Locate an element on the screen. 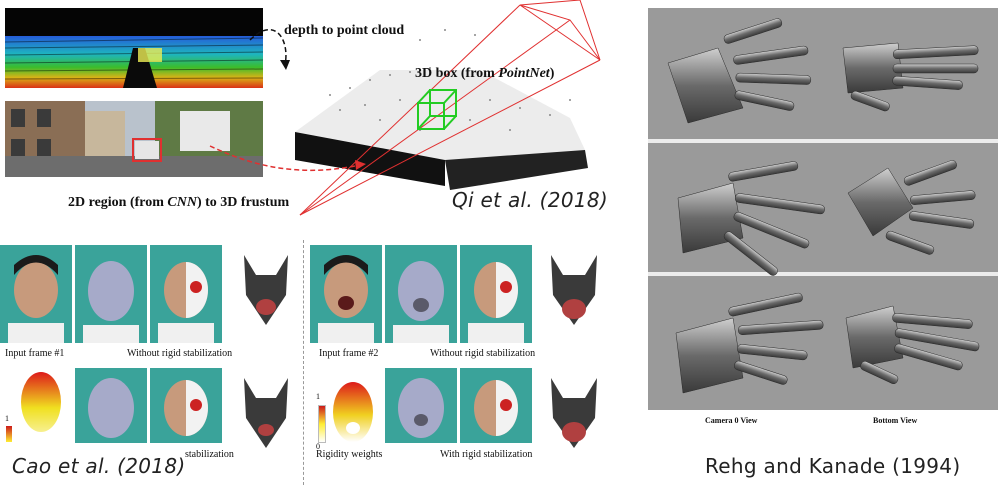 Image resolution: width=1000 pixels, height=485 pixels. cao-caption-box is located at coordinates (89, 465).